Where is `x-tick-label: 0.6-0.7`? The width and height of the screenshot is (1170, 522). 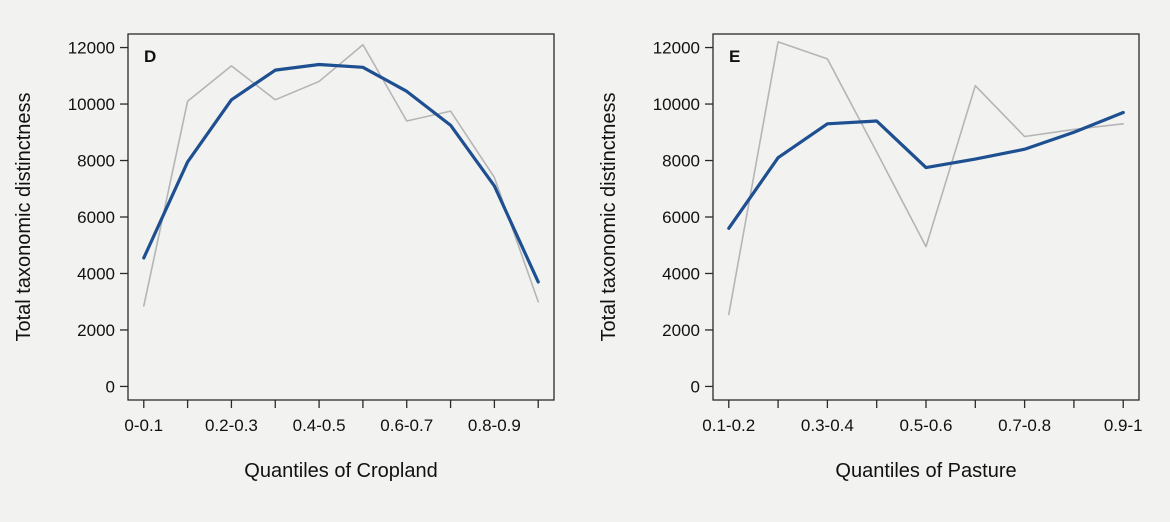
x-tick-label: 0.6-0.7 is located at coordinates (406, 425).